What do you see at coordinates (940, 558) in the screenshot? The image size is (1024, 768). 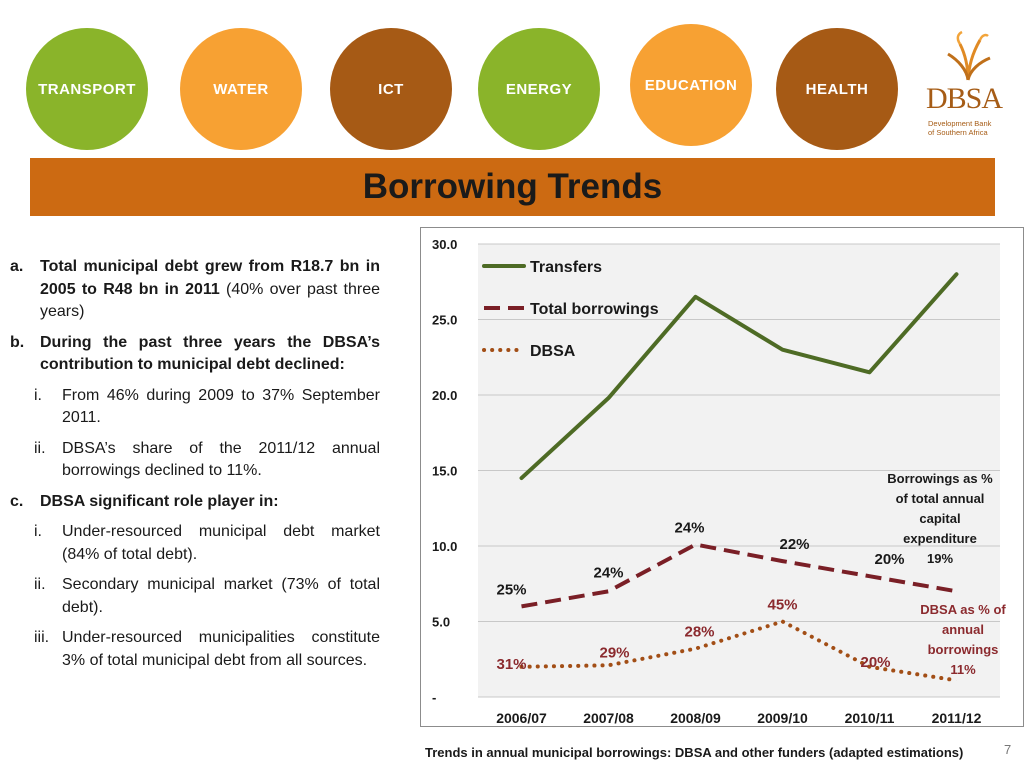 I see `annotation-borrowings-value: 19%` at bounding box center [940, 558].